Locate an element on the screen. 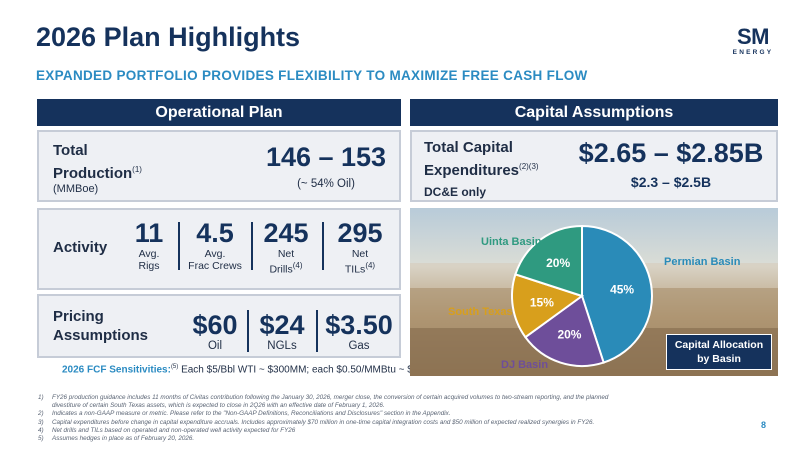  activity-label: Activity is located at coordinates (80, 247).